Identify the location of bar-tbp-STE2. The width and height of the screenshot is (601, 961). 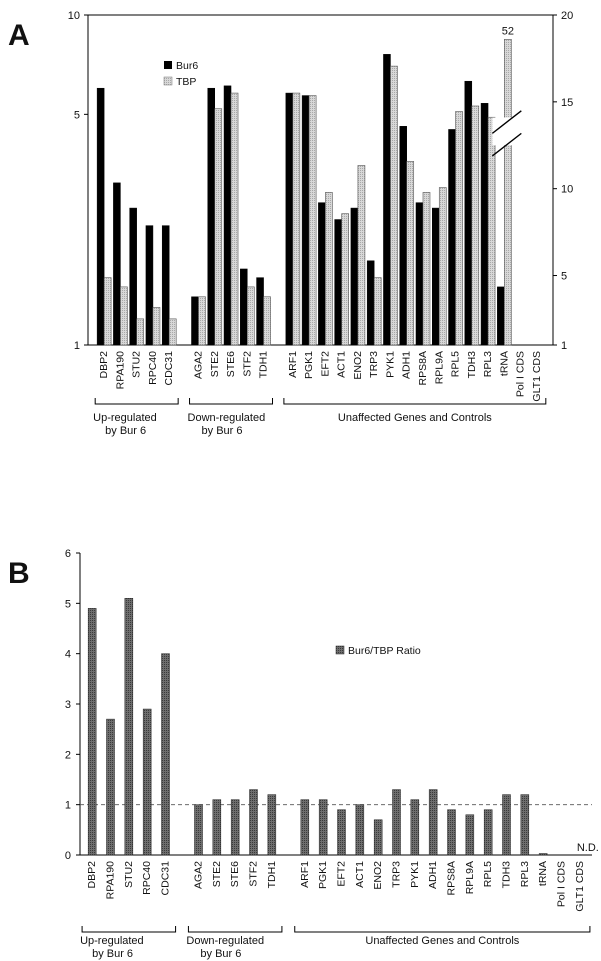
(218, 227).